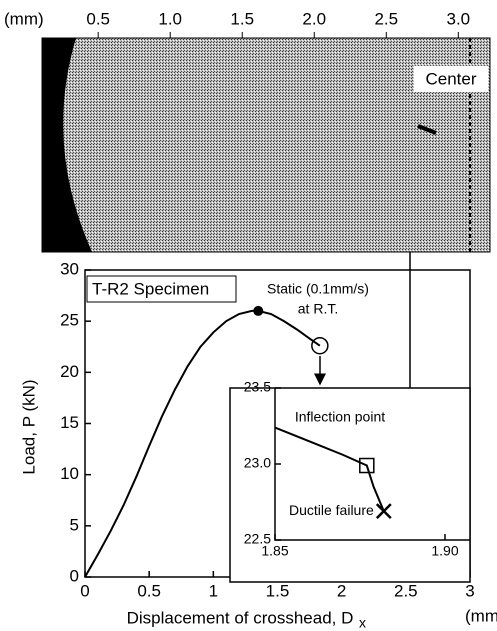  What do you see at coordinates (69, 320) in the screenshot?
I see `y-tick-label: 25` at bounding box center [69, 320].